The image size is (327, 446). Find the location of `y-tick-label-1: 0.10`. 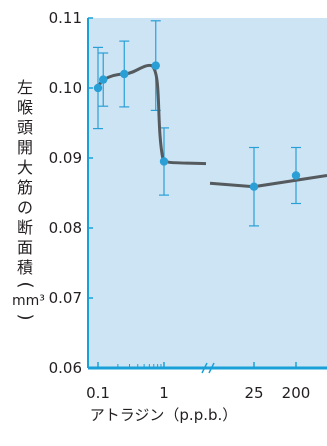

y-tick-label-1: 0.10 is located at coordinates (65, 88).